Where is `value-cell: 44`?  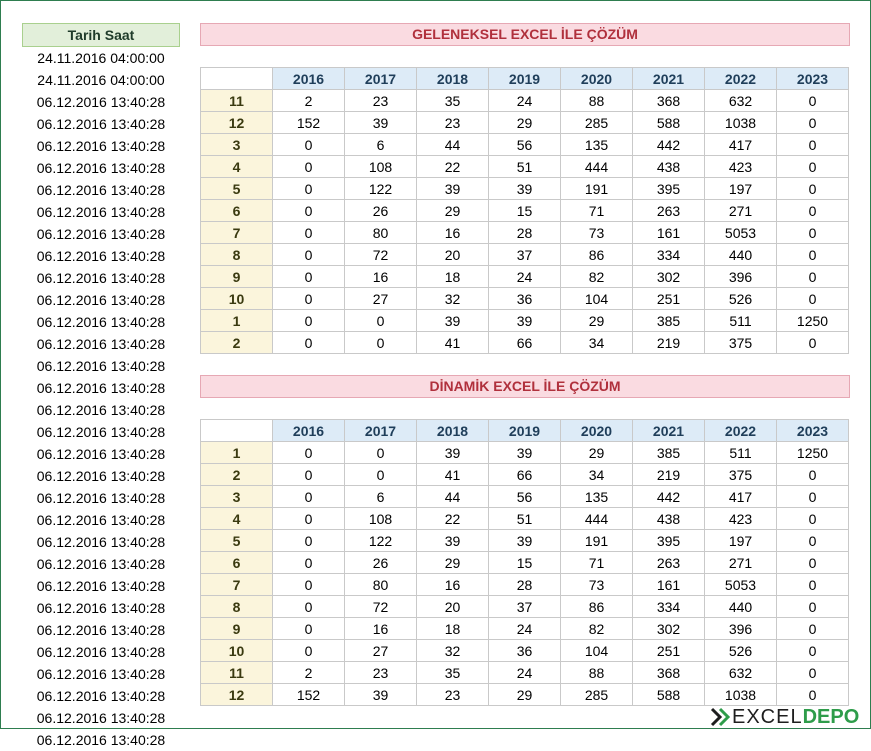 value-cell: 44 is located at coordinates (452, 496).